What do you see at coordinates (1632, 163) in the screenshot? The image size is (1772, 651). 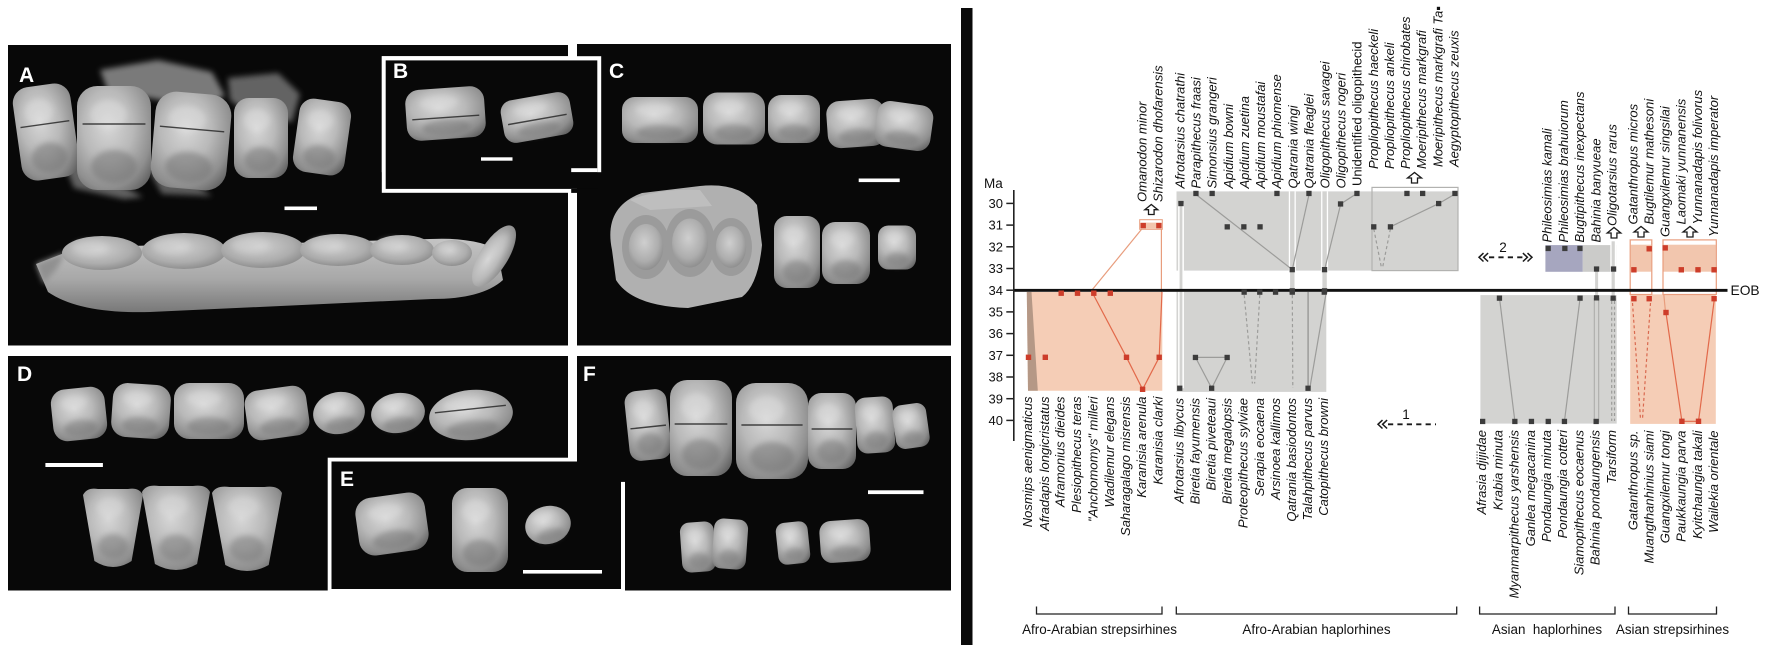 I see `svg-text: Gatanthropus micros` at bounding box center [1632, 163].